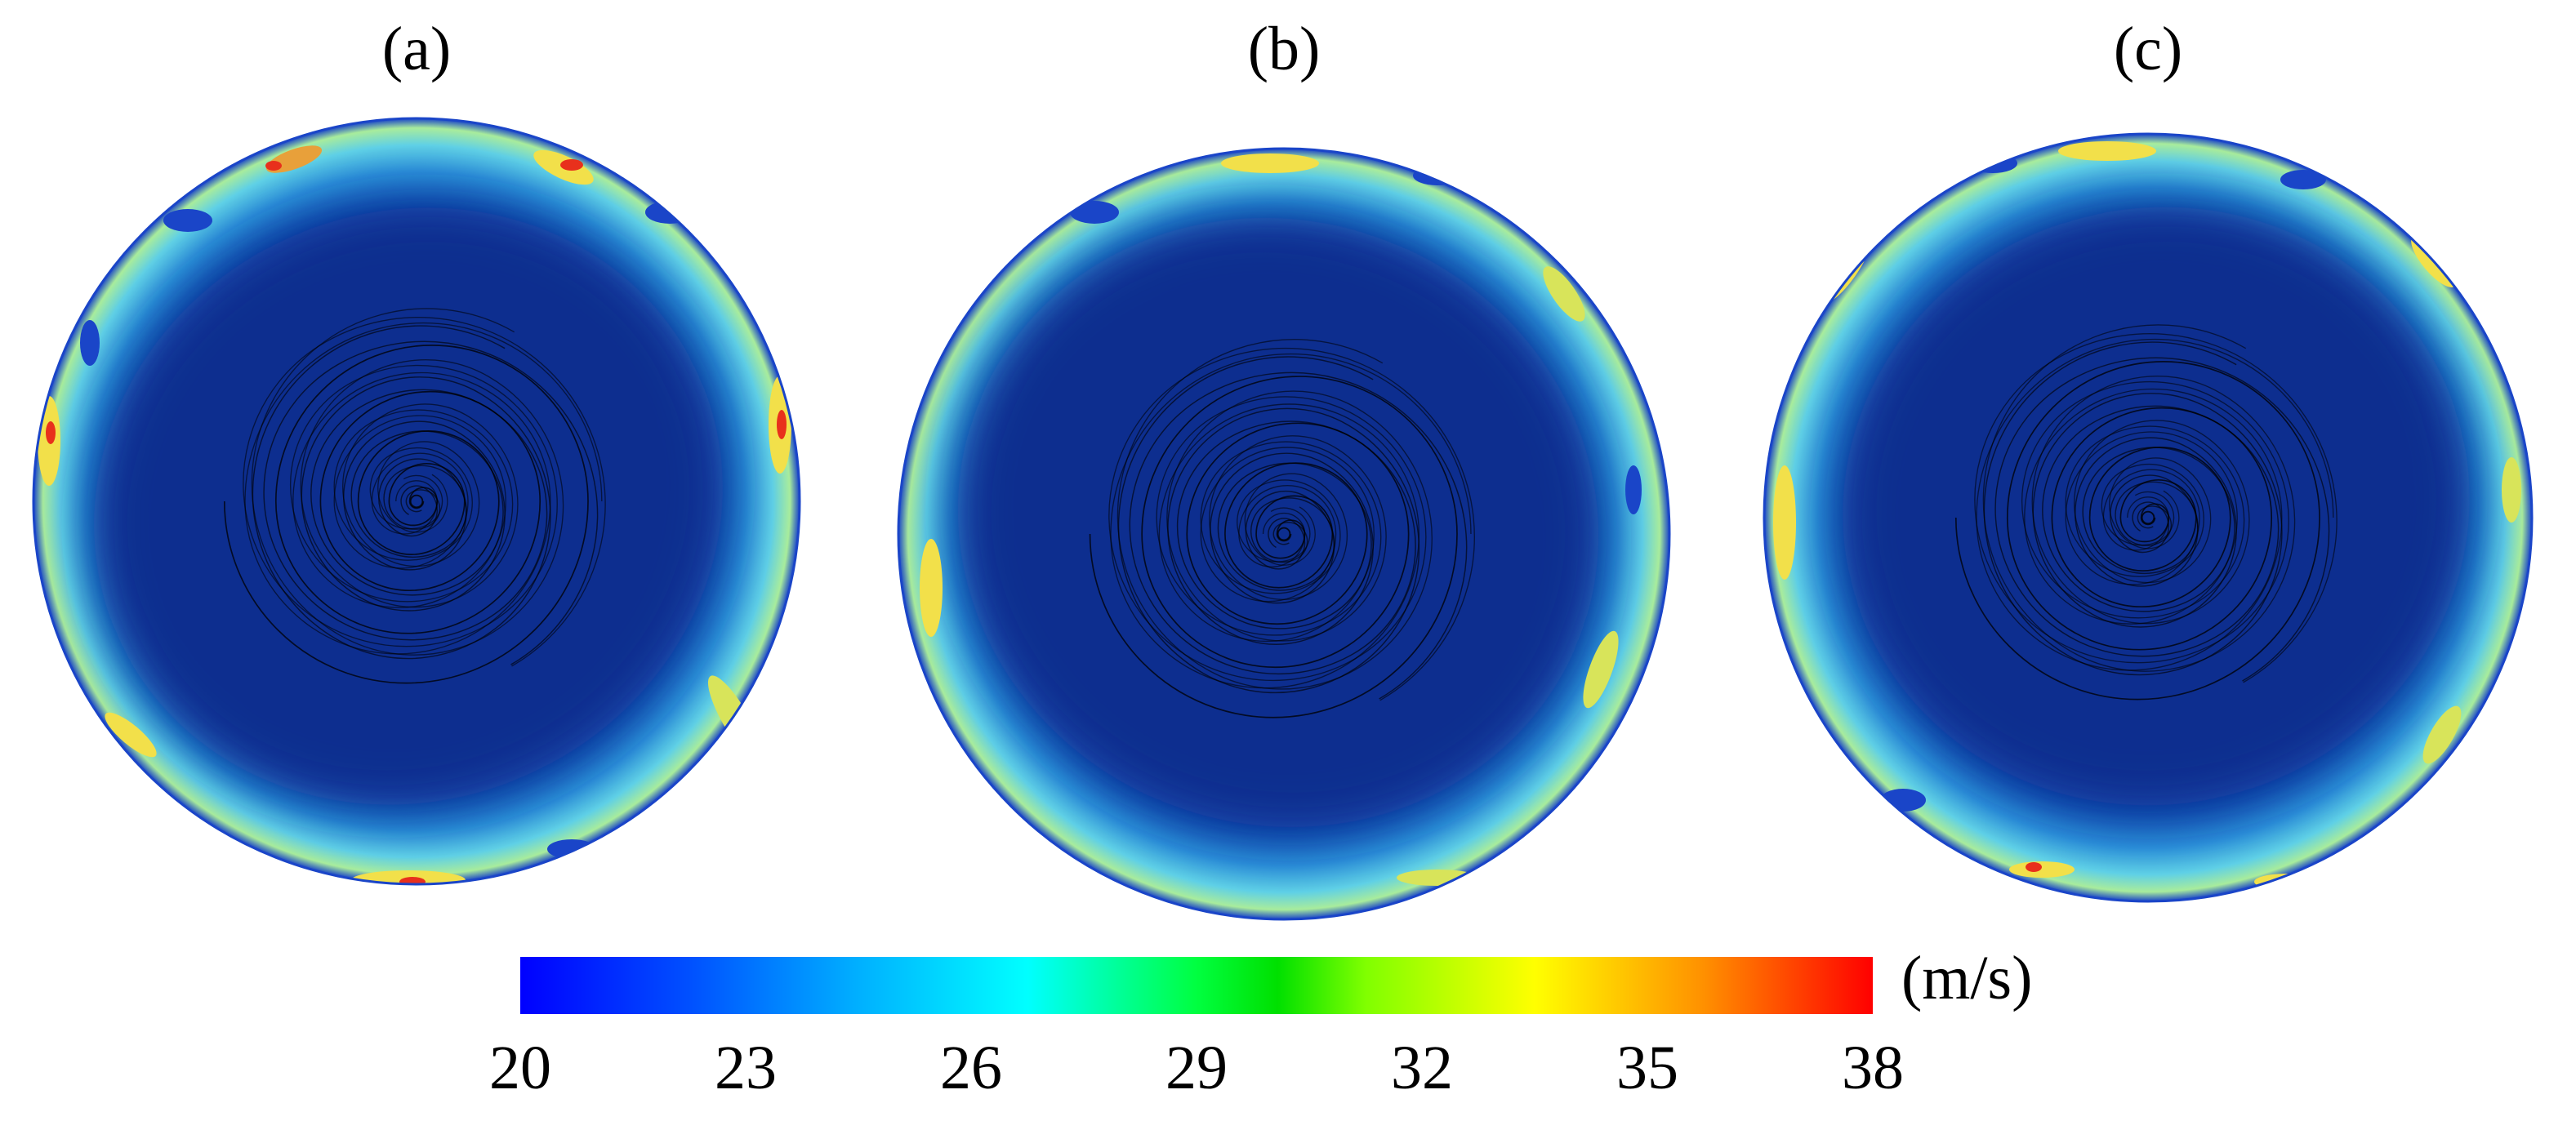 The width and height of the screenshot is (2576, 1121). What do you see at coordinates (1196, 1068) in the screenshot?
I see `colorbar-tick-label: 29` at bounding box center [1196, 1068].